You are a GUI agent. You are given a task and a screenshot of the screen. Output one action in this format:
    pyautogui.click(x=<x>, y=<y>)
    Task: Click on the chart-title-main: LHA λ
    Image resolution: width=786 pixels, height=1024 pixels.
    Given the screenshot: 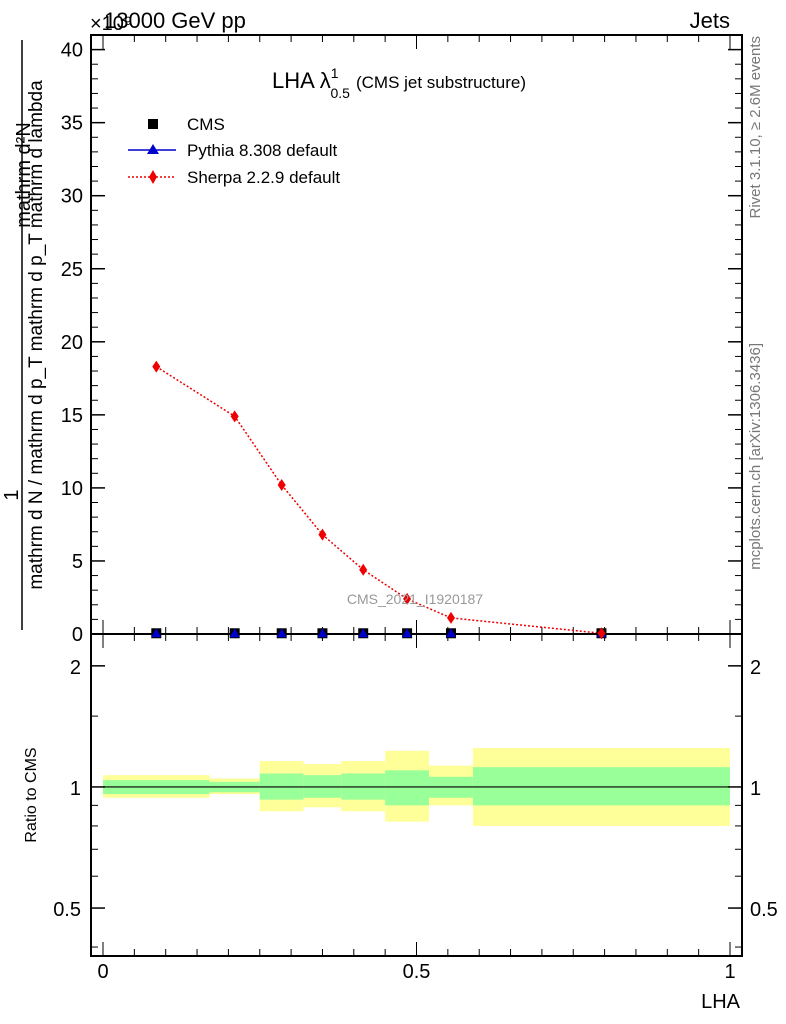 What is the action you would take?
    pyautogui.click(x=301, y=80)
    